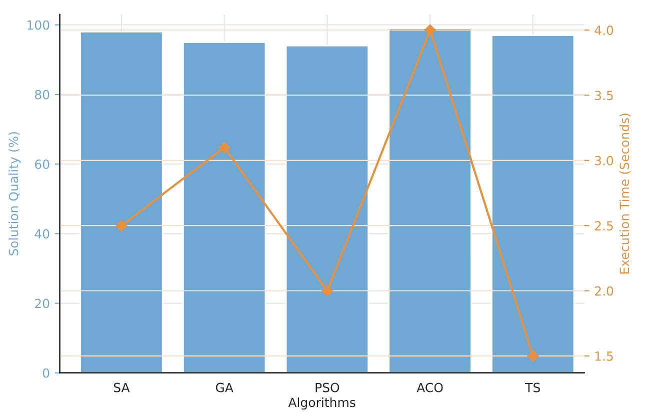 The image size is (664, 412). Describe the element at coordinates (14, 194) in the screenshot. I see `y-axis-title: Solution Quality (%)` at that location.